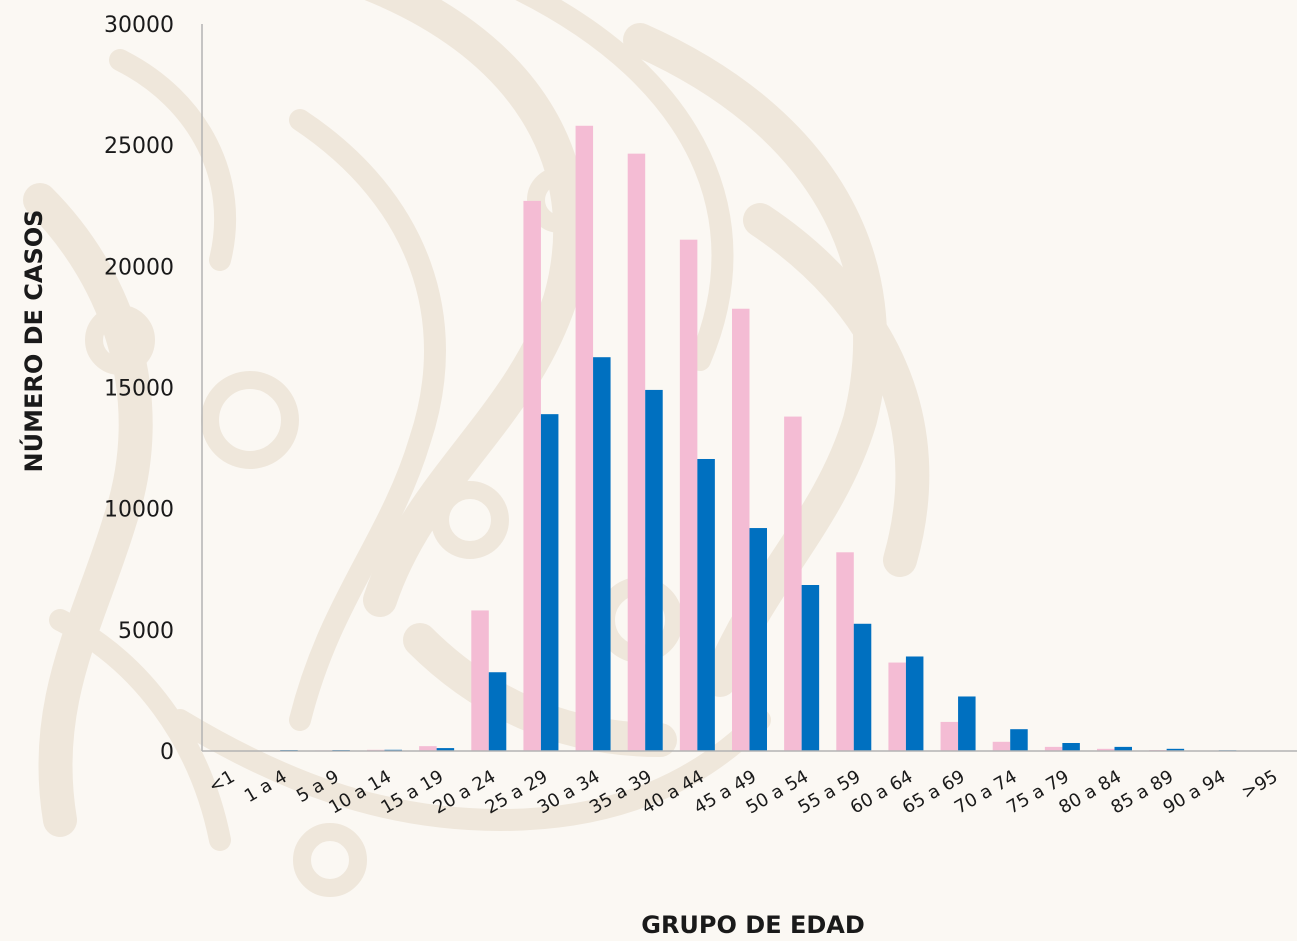 This screenshot has width=1297, height=941. What do you see at coordinates (139, 389) in the screenshot?
I see `y-tick-label: 15000` at bounding box center [139, 389].